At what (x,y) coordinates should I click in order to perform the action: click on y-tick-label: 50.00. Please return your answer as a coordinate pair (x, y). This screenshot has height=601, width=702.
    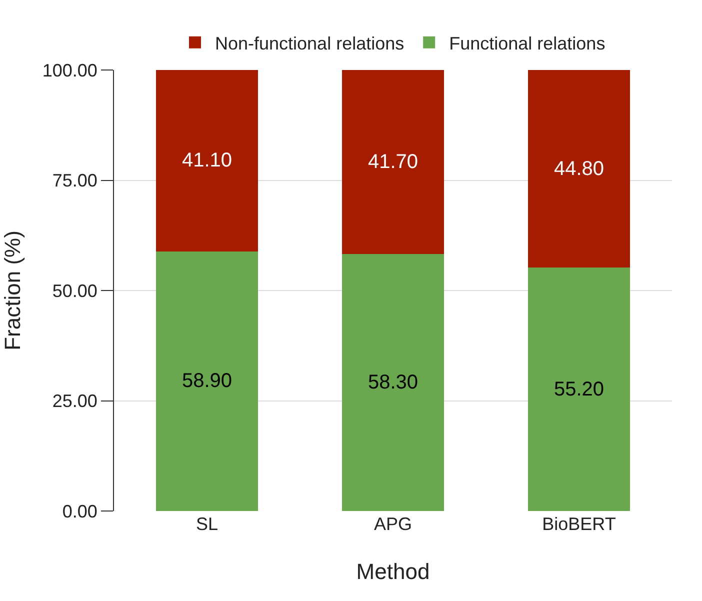
    Looking at the image, I should click on (75, 290).